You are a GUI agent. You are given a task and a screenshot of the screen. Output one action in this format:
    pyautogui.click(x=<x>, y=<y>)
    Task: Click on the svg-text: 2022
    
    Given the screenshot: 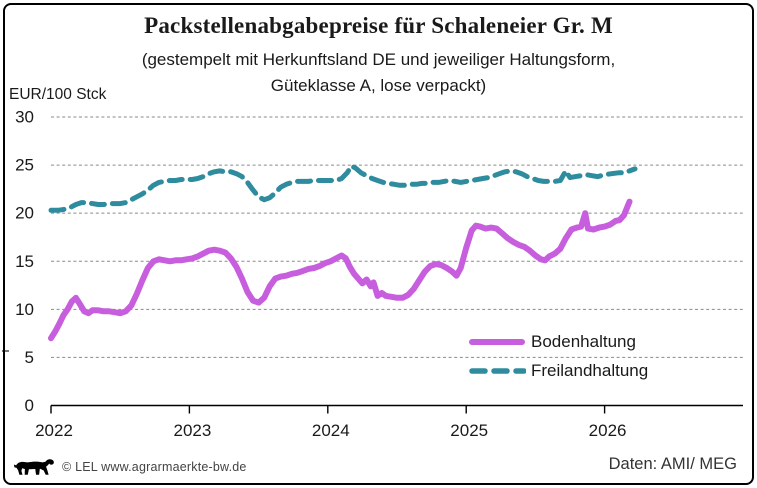 What is the action you would take?
    pyautogui.click(x=54, y=430)
    